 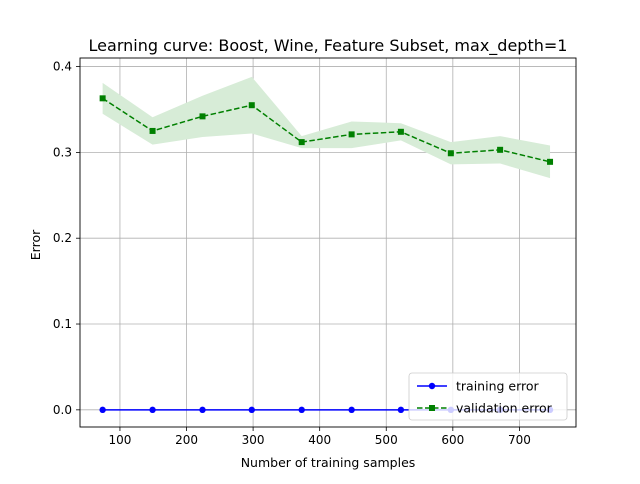 I want to click on x-tick-label-600: 600, so click(x=452, y=440).